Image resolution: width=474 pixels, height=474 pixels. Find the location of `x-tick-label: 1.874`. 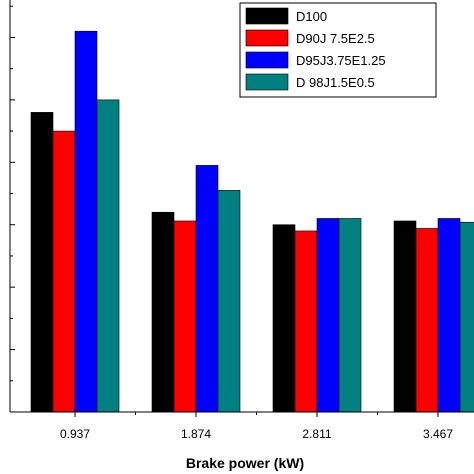

x-tick-label: 1.874 is located at coordinates (196, 434).